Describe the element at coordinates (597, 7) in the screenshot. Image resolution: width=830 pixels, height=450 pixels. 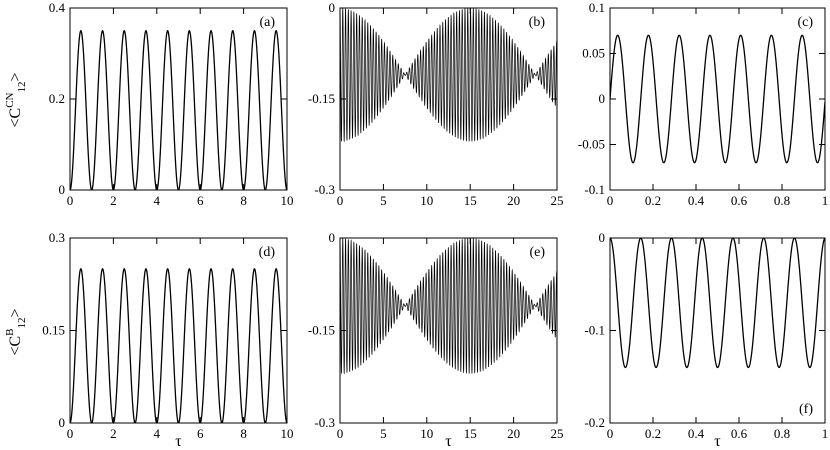
I see `y-tick-label: 0.1` at that location.